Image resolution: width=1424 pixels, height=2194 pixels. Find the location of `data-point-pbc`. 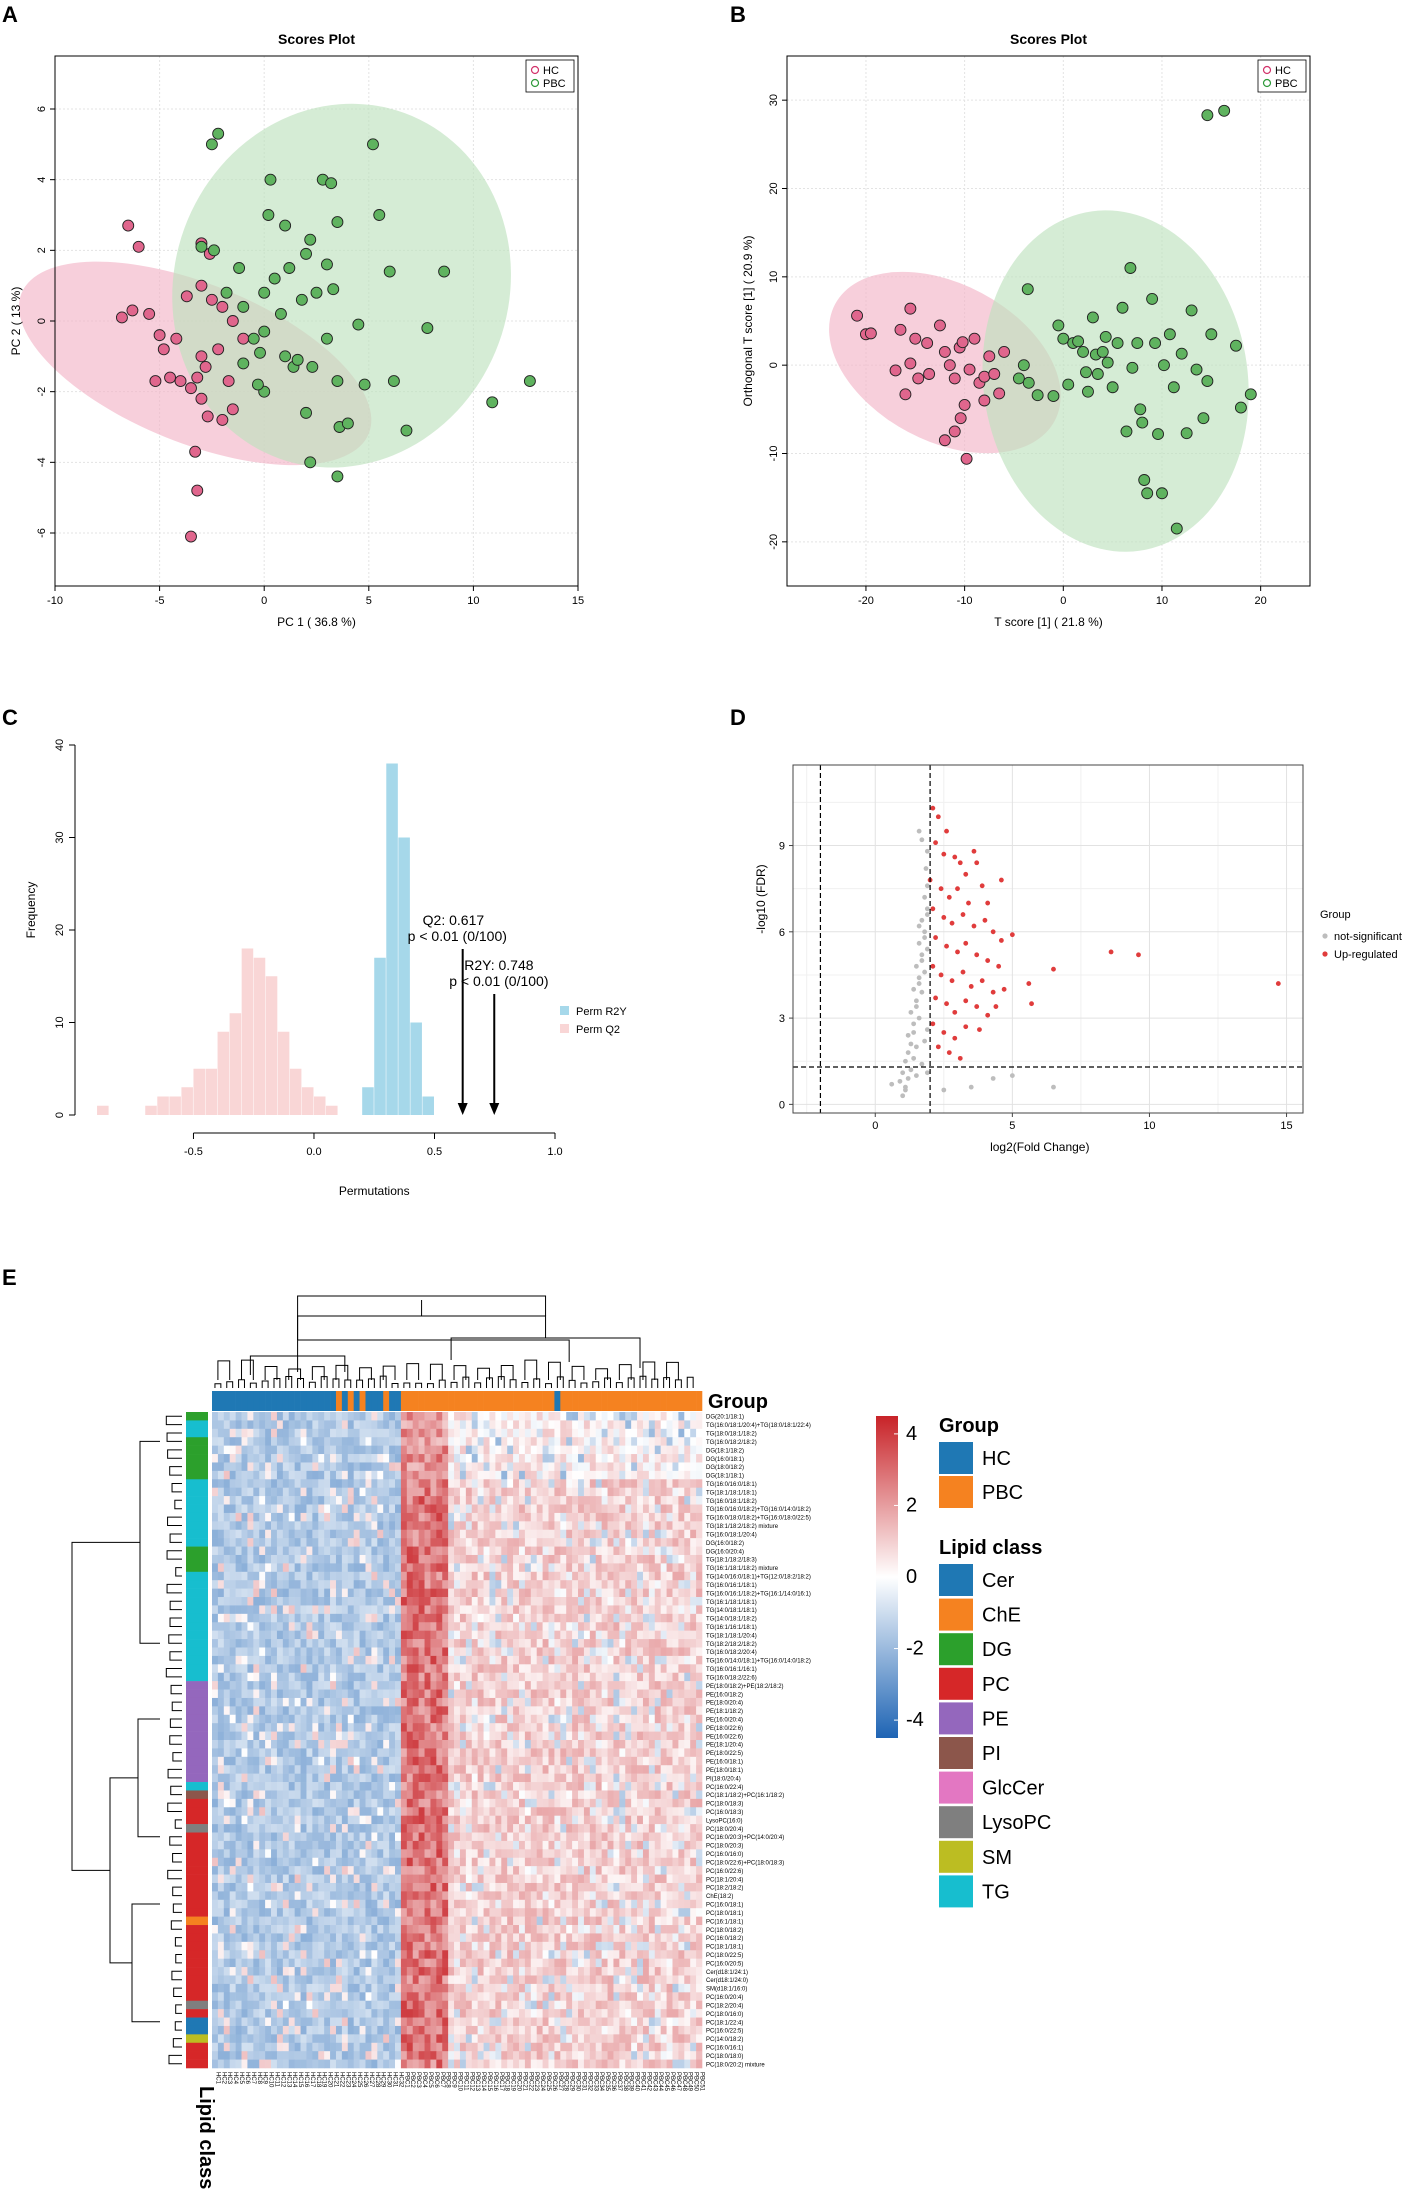

data-point-pbc is located at coordinates (1130, 268).